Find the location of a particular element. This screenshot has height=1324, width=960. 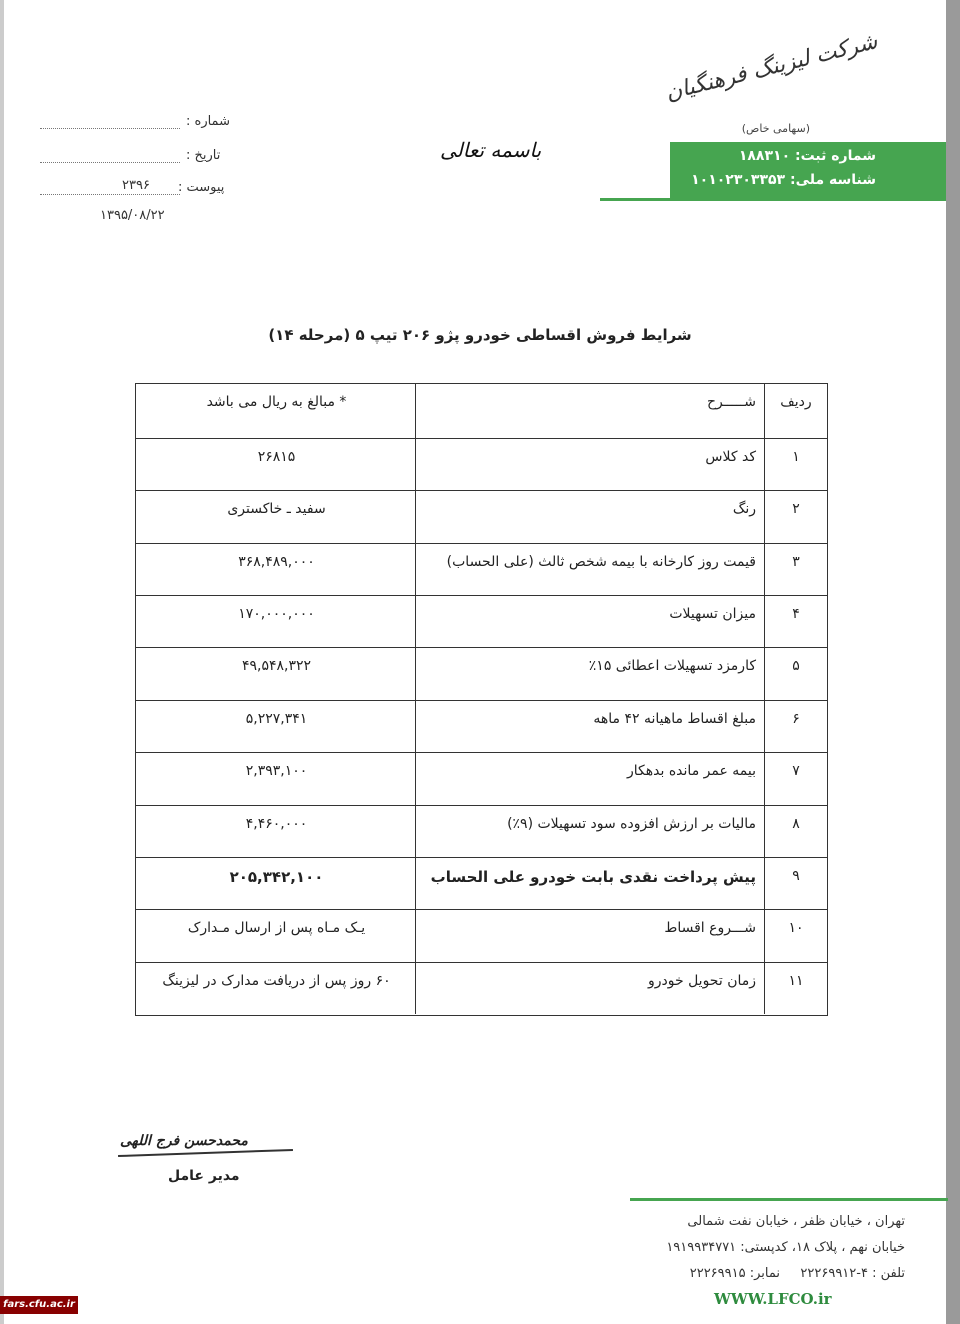

table-header: ردیف شـــــرح * مبالغ به ریال می باشد is located at coordinates (481, 411).